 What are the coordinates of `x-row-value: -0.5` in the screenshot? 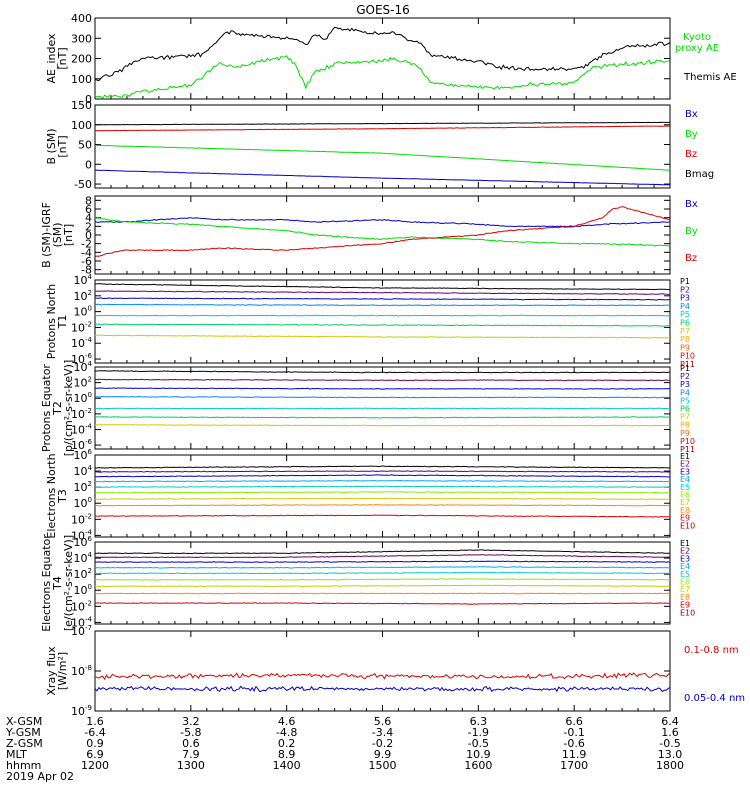 It's located at (478, 743).